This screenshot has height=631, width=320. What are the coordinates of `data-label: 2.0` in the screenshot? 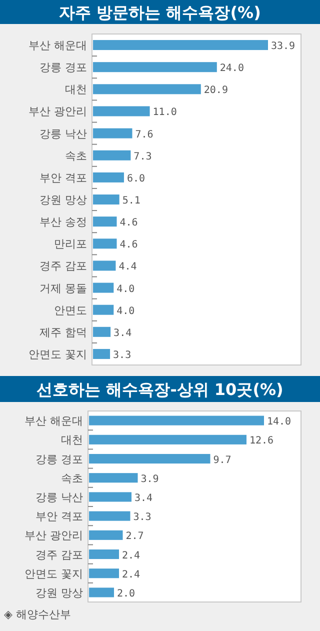 It's located at (126, 594).